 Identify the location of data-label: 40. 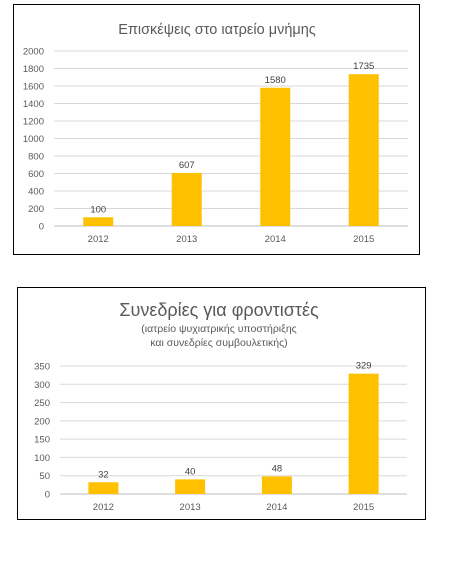
(190, 471).